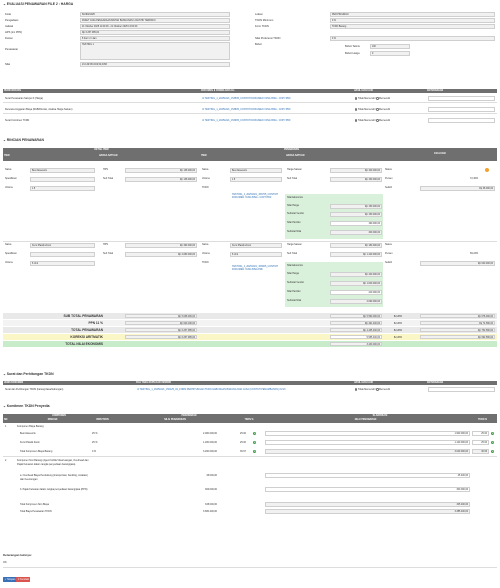  What do you see at coordinates (6, 460) in the screenshot?
I see `k-row5-no: 2` at bounding box center [6, 460].